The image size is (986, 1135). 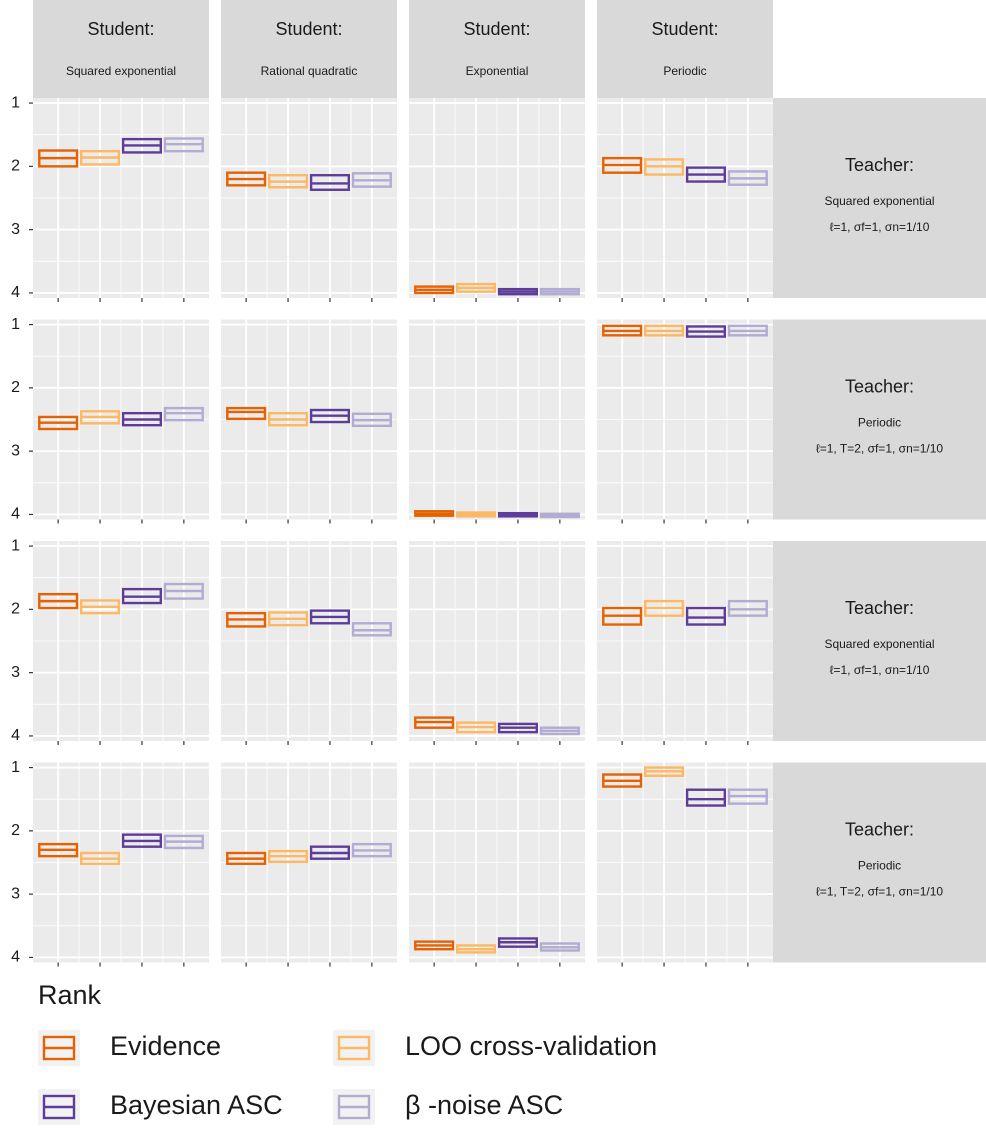 I want to click on column-strip-subtitle: Periodic, so click(x=684, y=71).